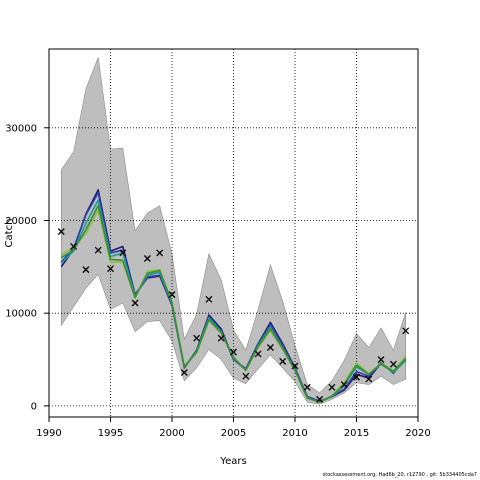 Image resolution: width=480 pixels, height=480 pixels. Describe the element at coordinates (356, 433) in the screenshot. I see `x-tick-label: 2015` at that location.